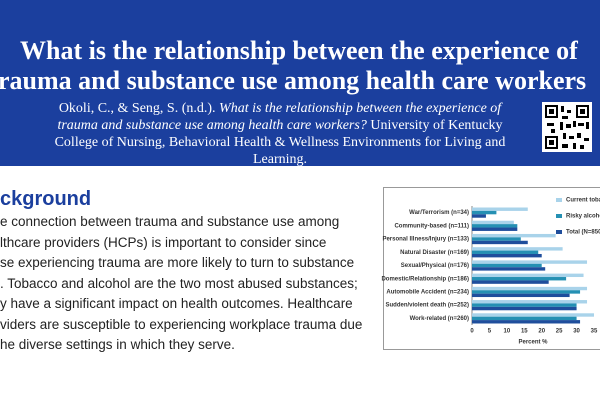  What do you see at coordinates (576, 332) in the screenshot?
I see `x-tick-label: 30` at bounding box center [576, 332].